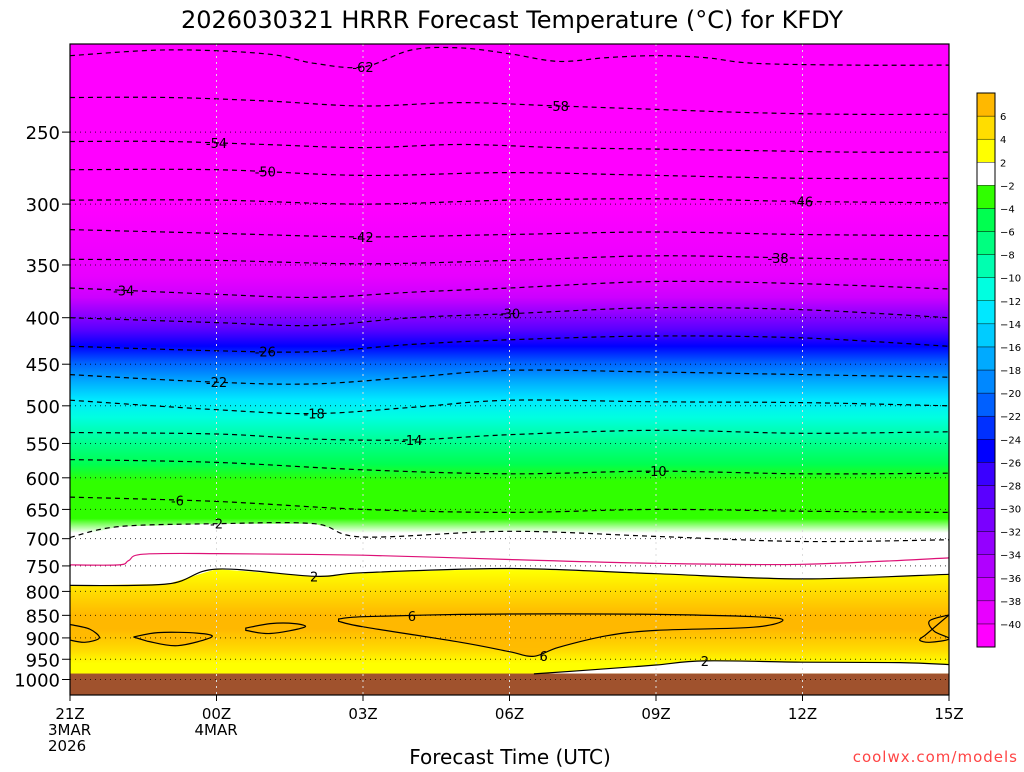  What do you see at coordinates (510, 756) in the screenshot?
I see `x-axis-label: Forecast Time (UTC)` at bounding box center [510, 756].